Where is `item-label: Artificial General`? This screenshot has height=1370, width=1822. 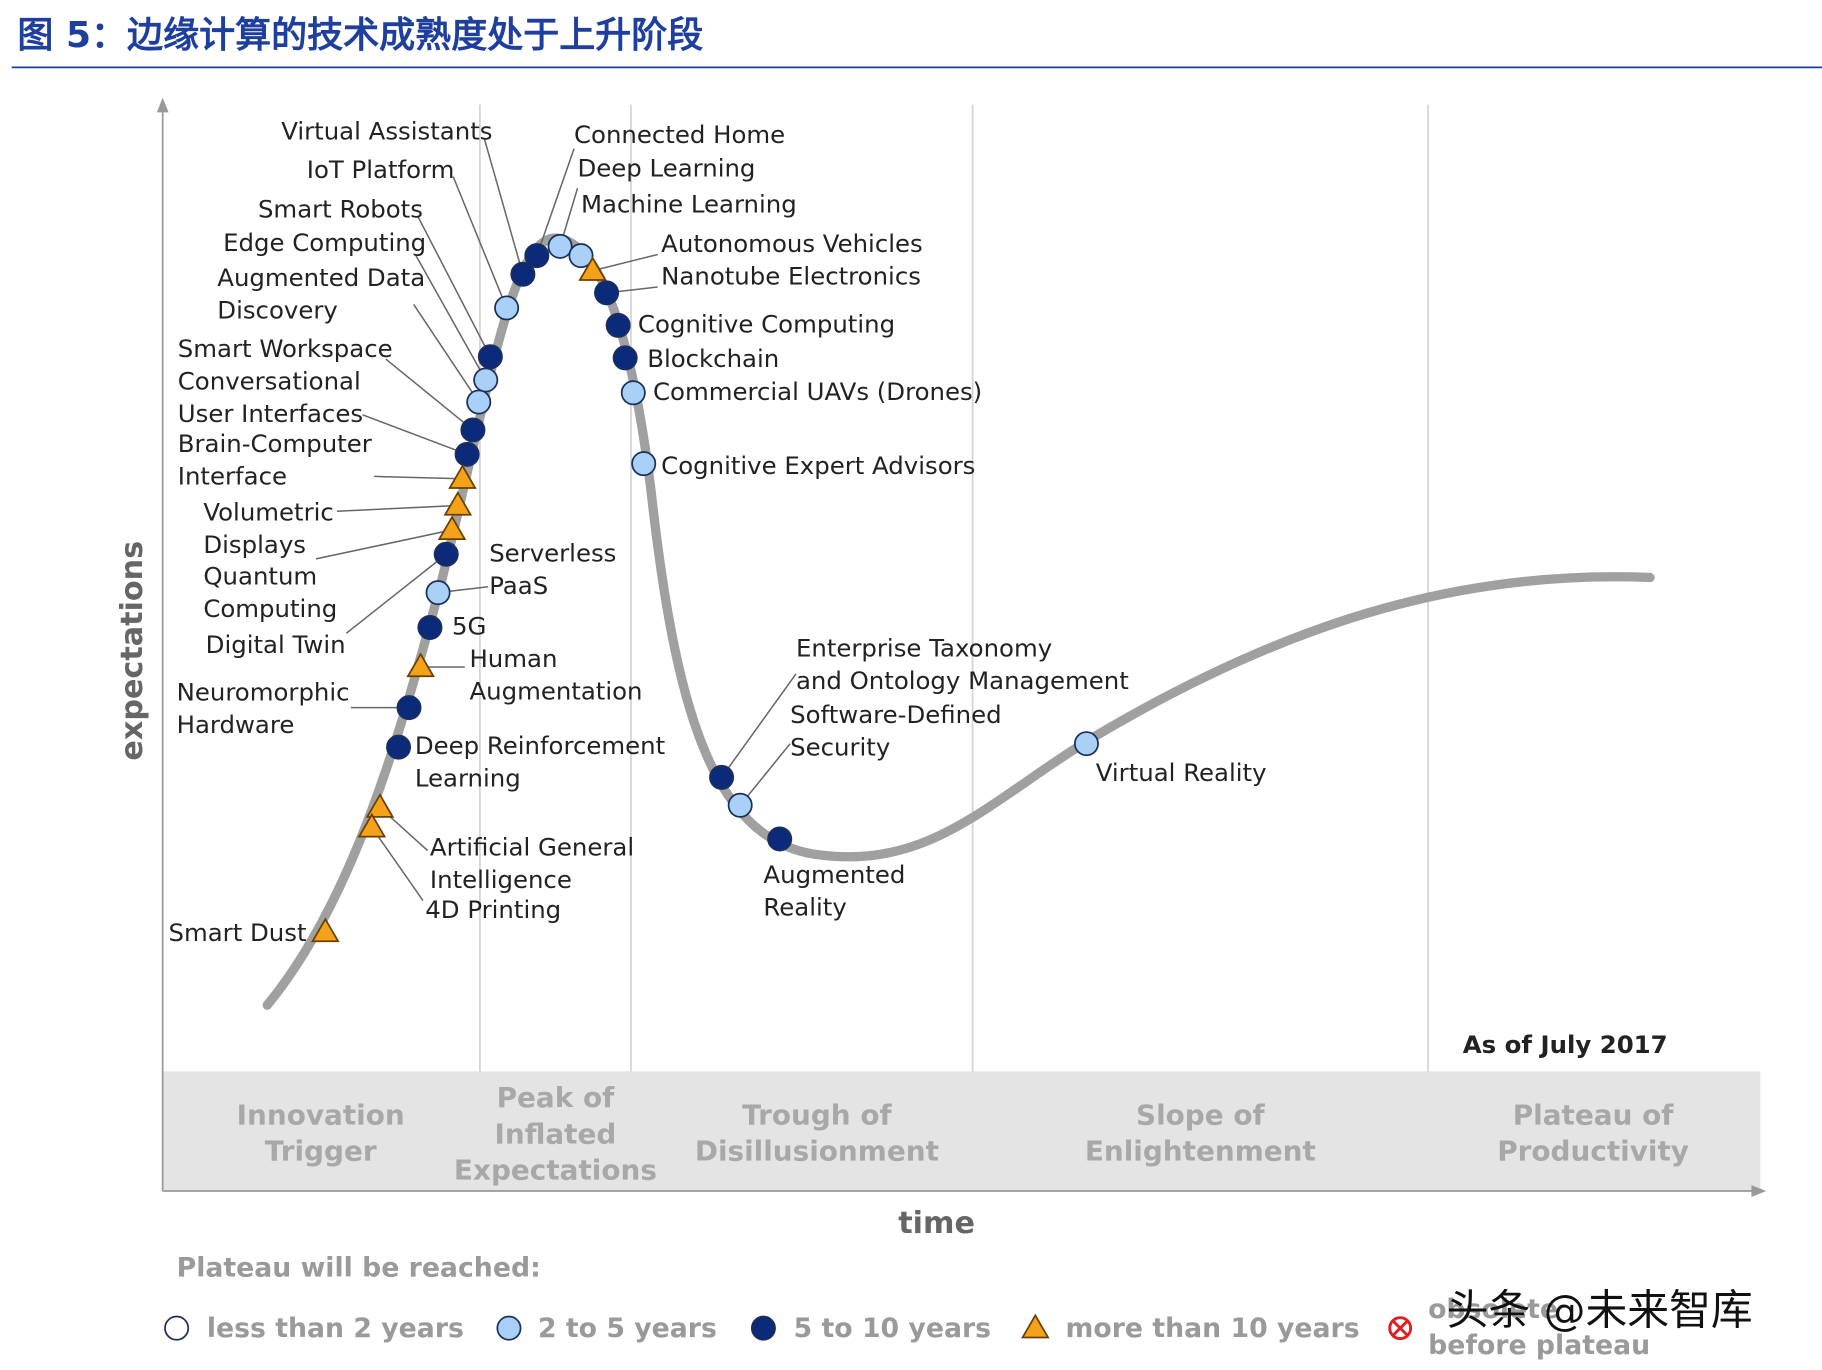 item-label: Artificial General is located at coordinates (532, 846).